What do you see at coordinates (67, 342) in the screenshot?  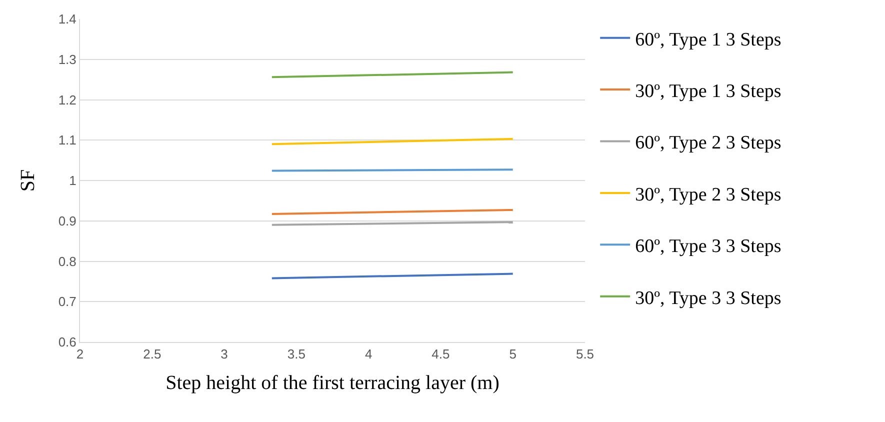 I see `y-tick-label: 0.6` at bounding box center [67, 342].